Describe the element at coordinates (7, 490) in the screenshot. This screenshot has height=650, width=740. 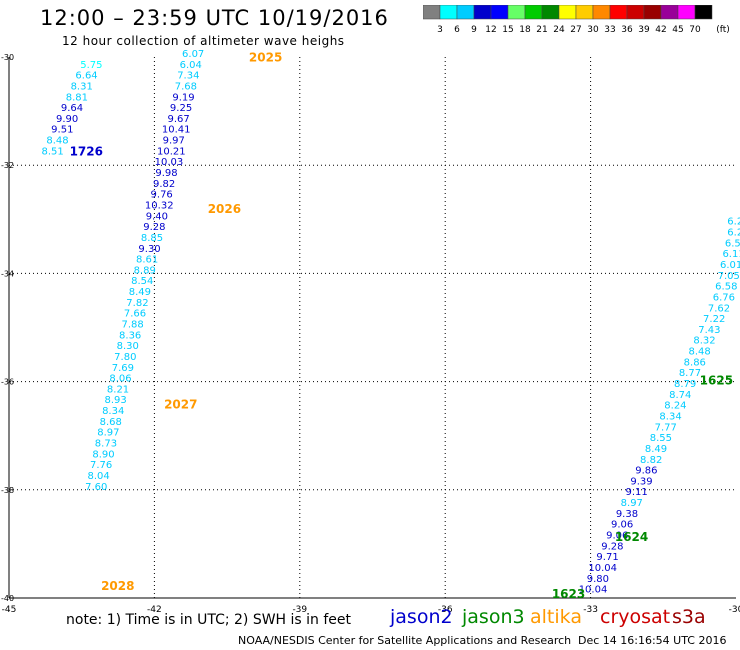
I see `y-tick-label: -38` at that location.